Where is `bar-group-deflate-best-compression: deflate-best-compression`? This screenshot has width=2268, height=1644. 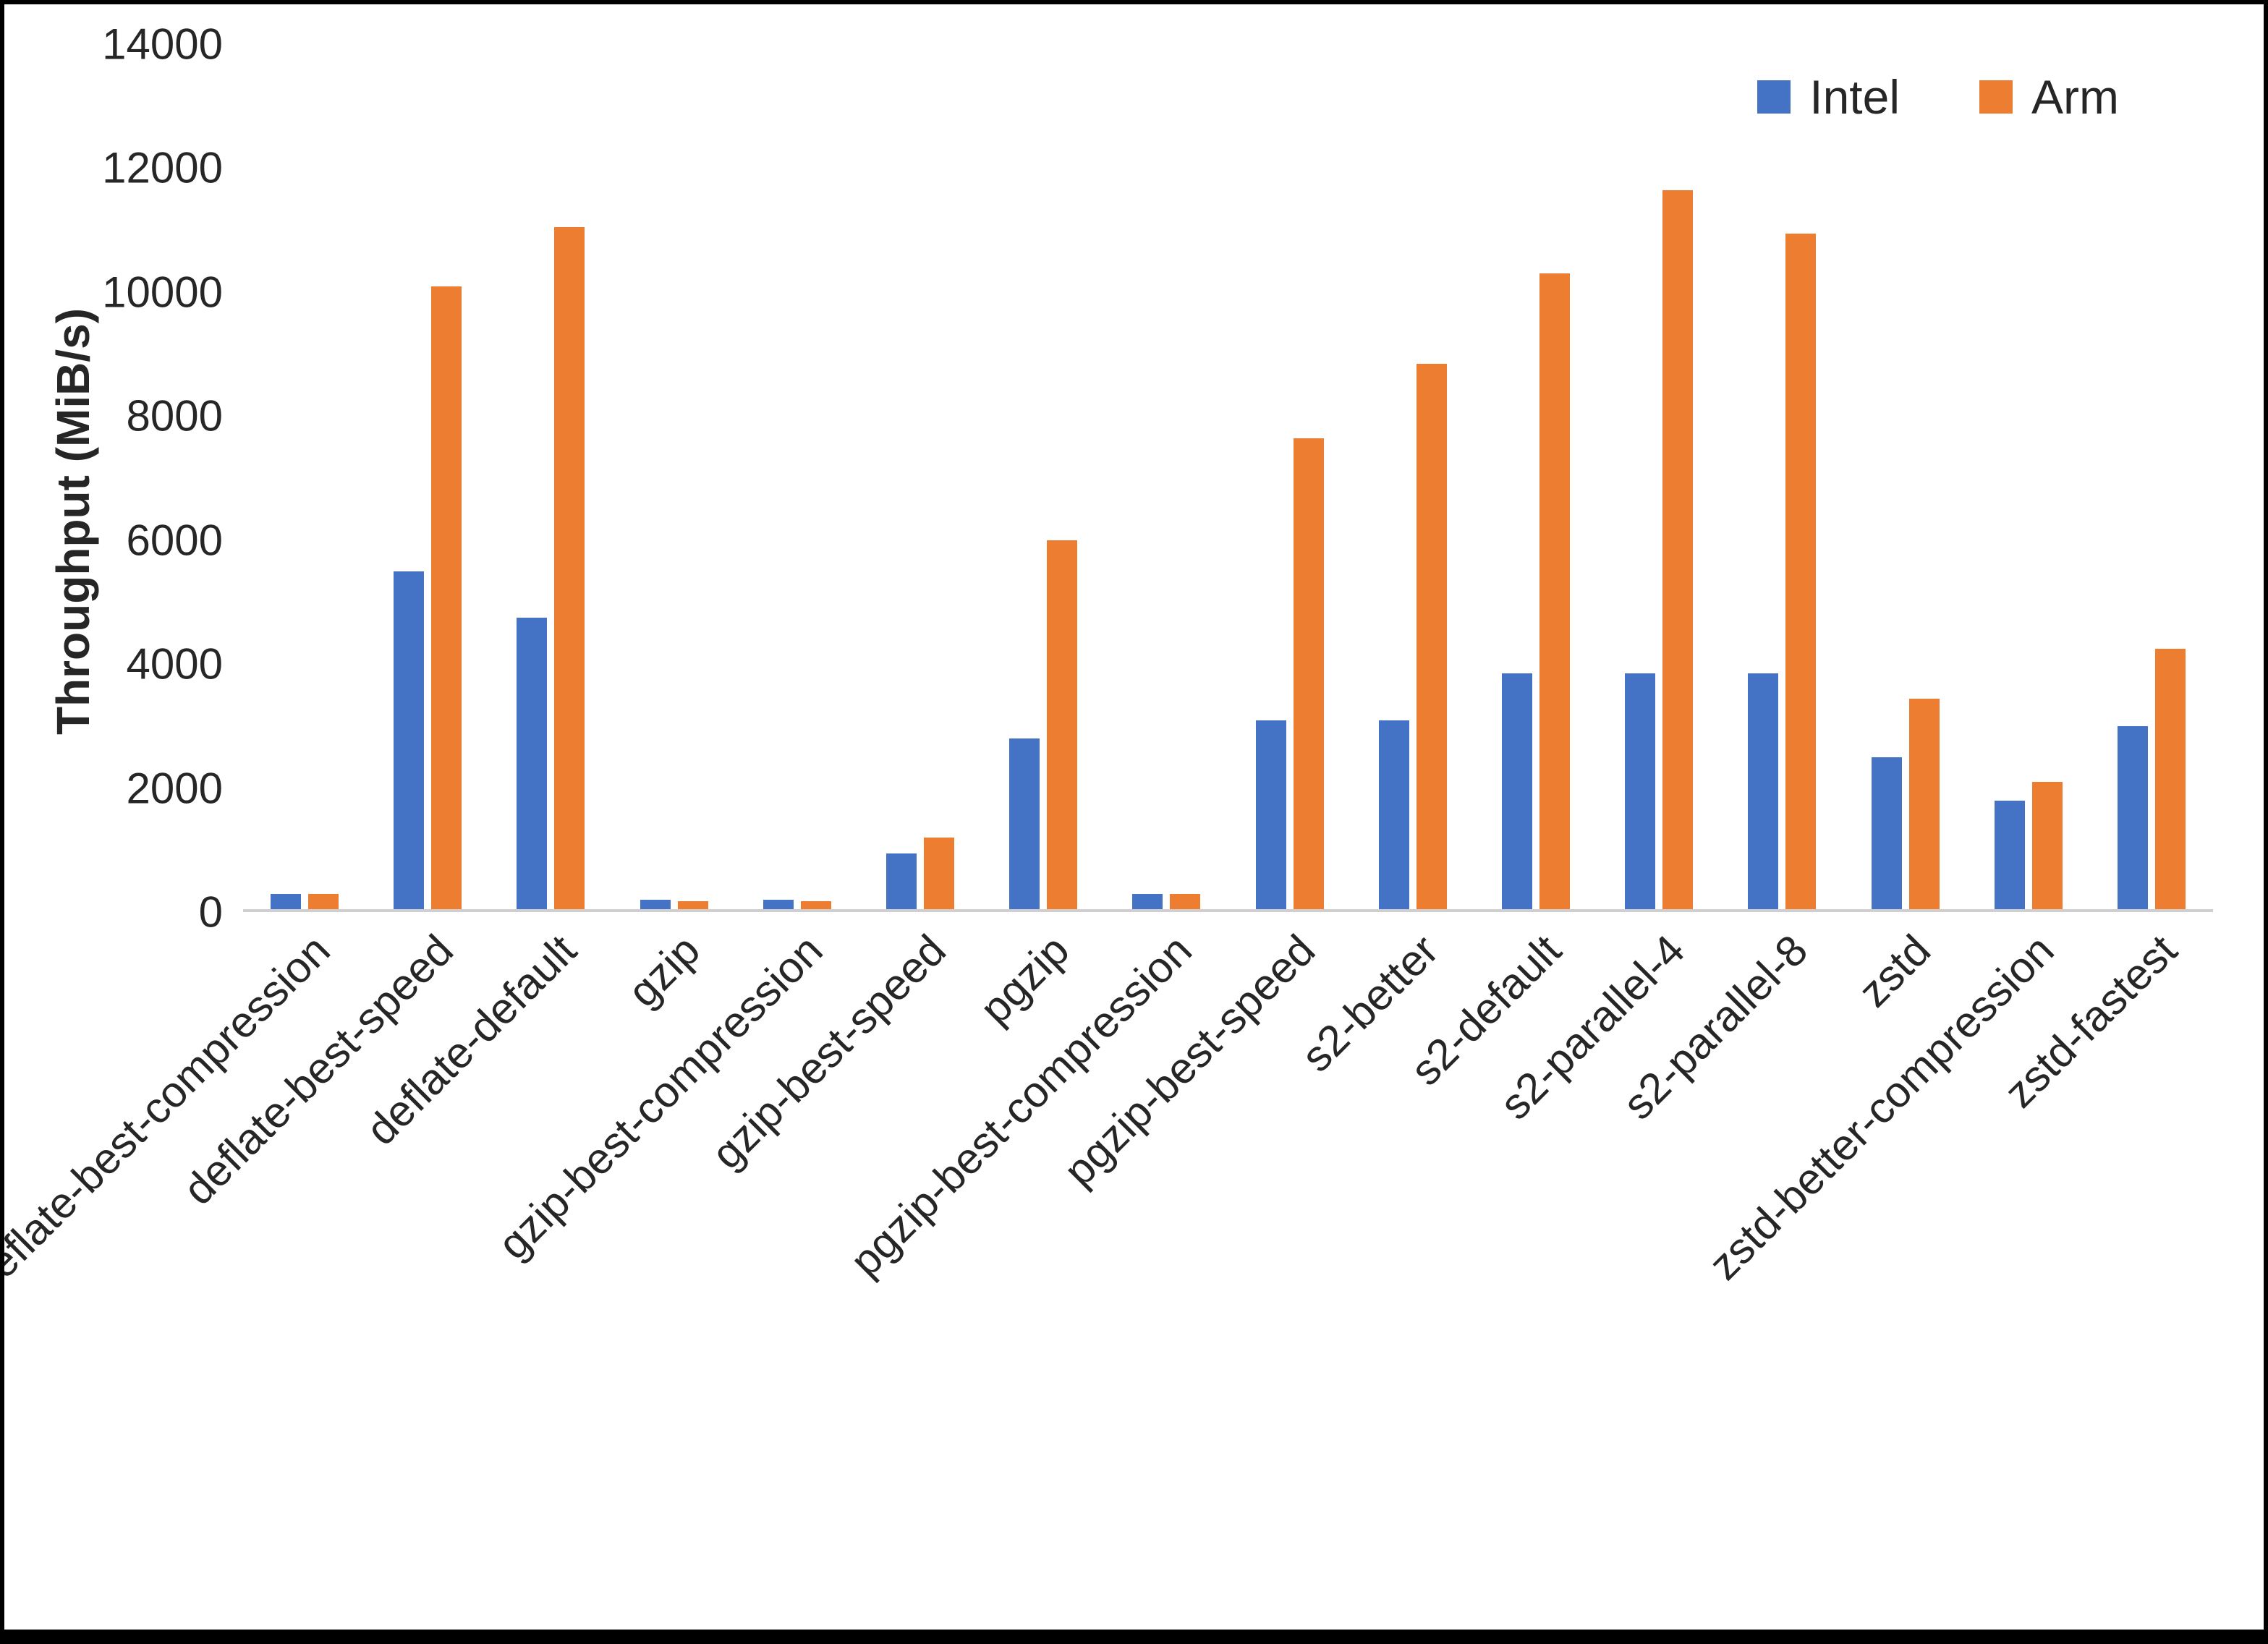 bar-group-deflate-best-compression: deflate-best-compression is located at coordinates (185, 674).